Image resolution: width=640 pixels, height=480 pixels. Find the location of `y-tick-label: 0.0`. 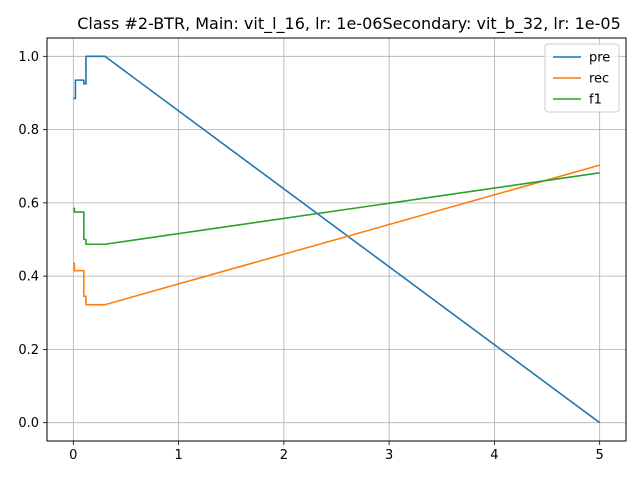

y-tick-label: 0.0 is located at coordinates (28, 423).